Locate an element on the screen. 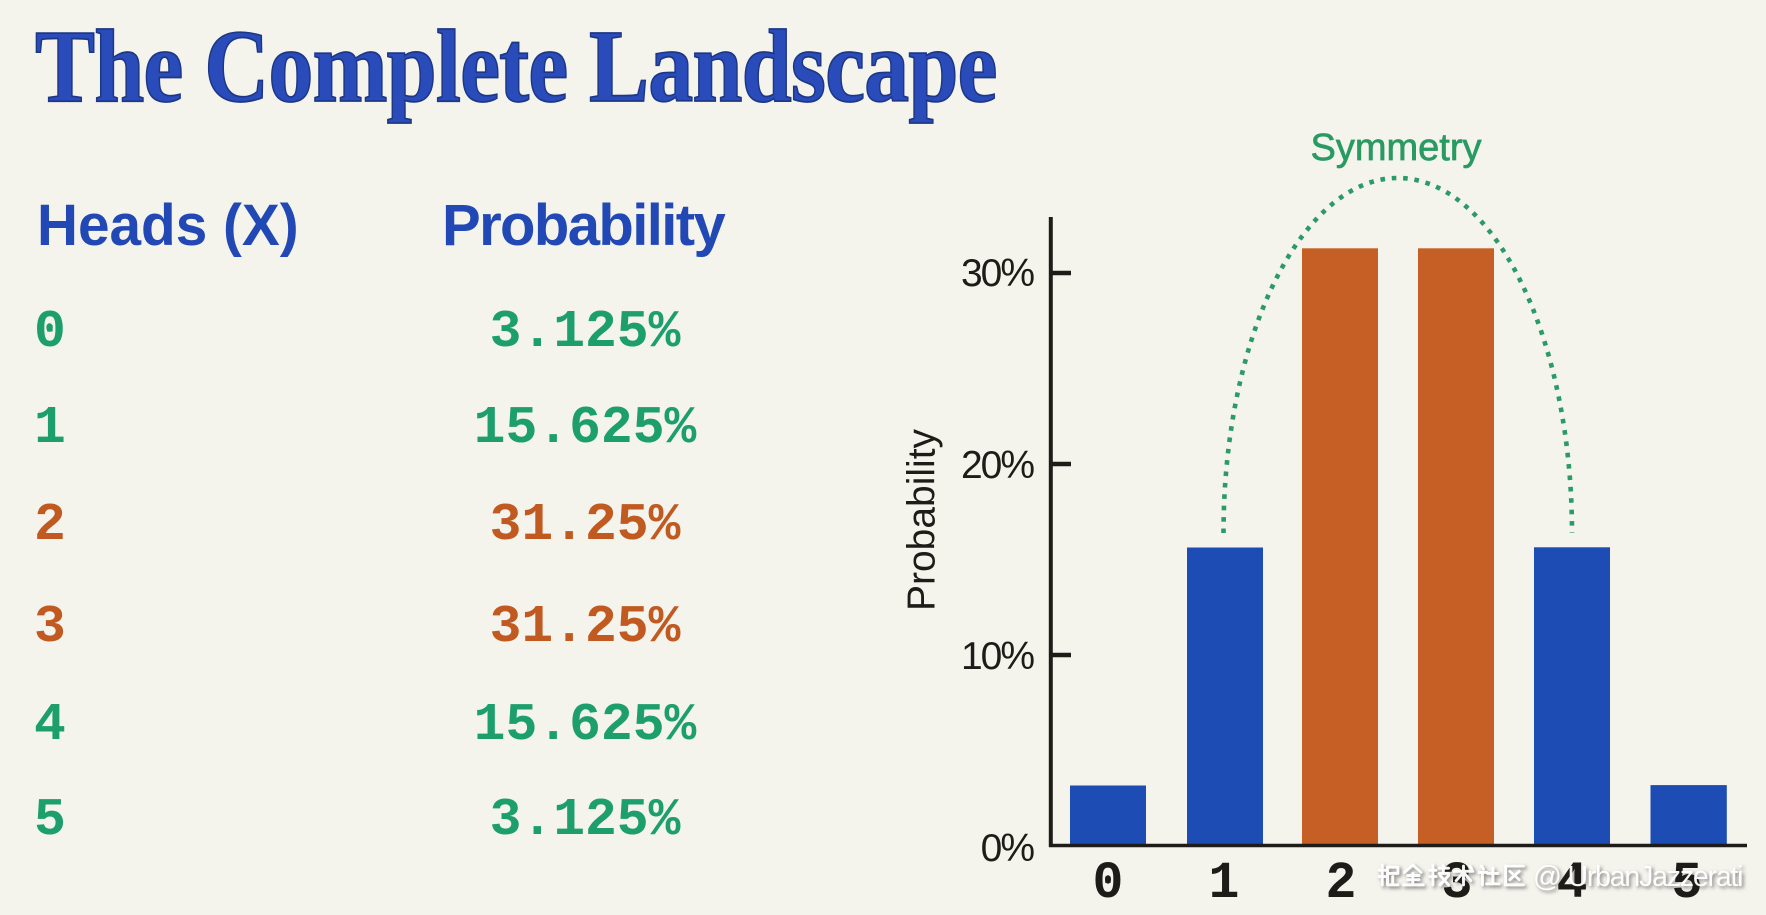  svg-text: 2 is located at coordinates (1341, 884).